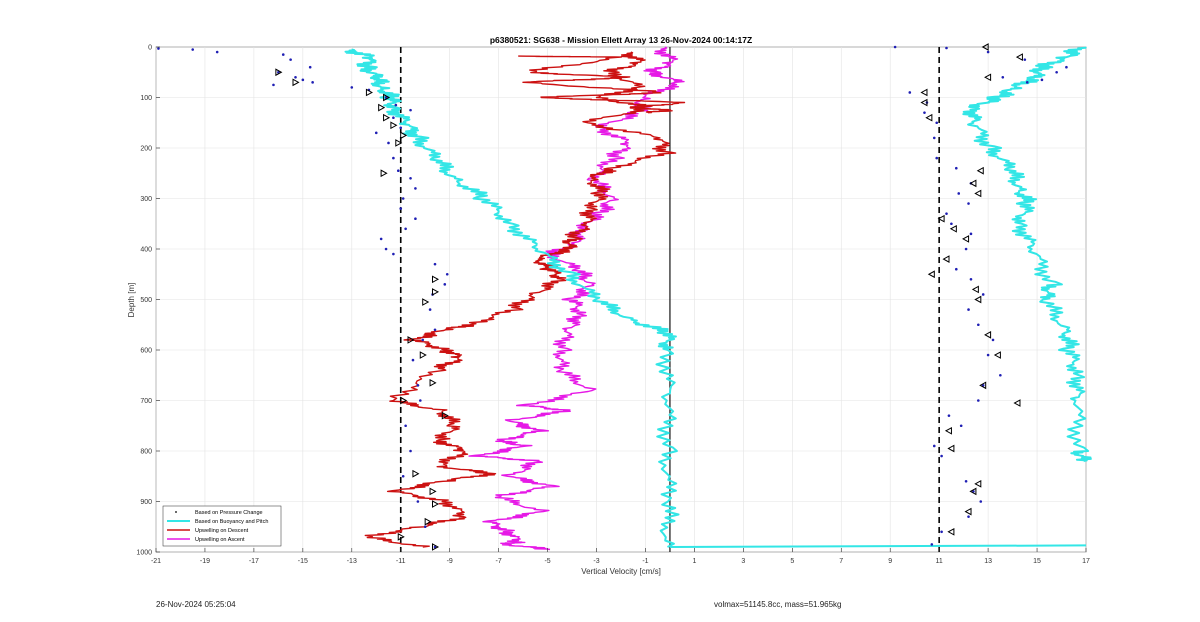 This screenshot has height=622, width=1200. I want to click on x-tick-label: 9, so click(890, 561).